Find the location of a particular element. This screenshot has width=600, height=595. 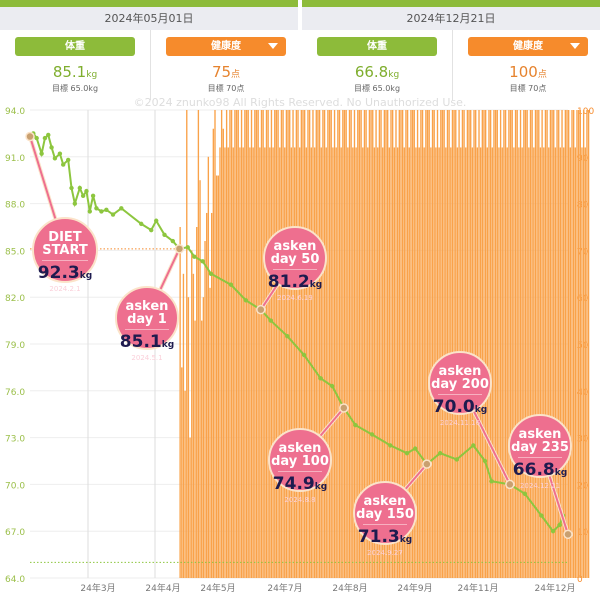

callout-value: 71.3kg is located at coordinates (385, 537).